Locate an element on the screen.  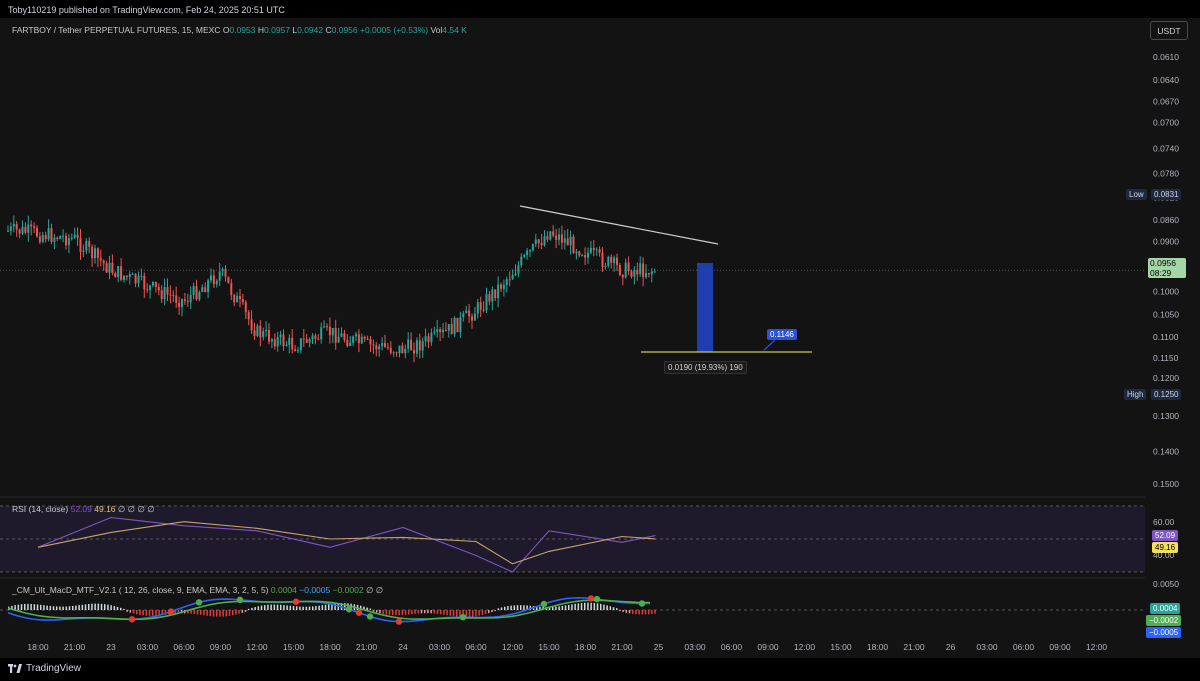
price-tick-label: 0.1400 is located at coordinates (1166, 451).